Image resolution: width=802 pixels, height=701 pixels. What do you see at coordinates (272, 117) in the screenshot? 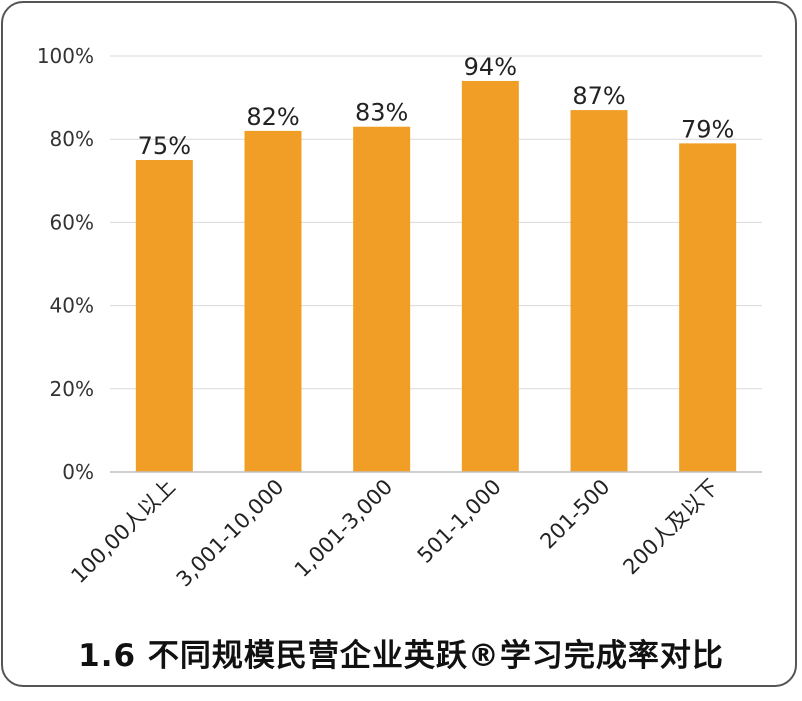
I see `data-label: 82%` at bounding box center [272, 117].